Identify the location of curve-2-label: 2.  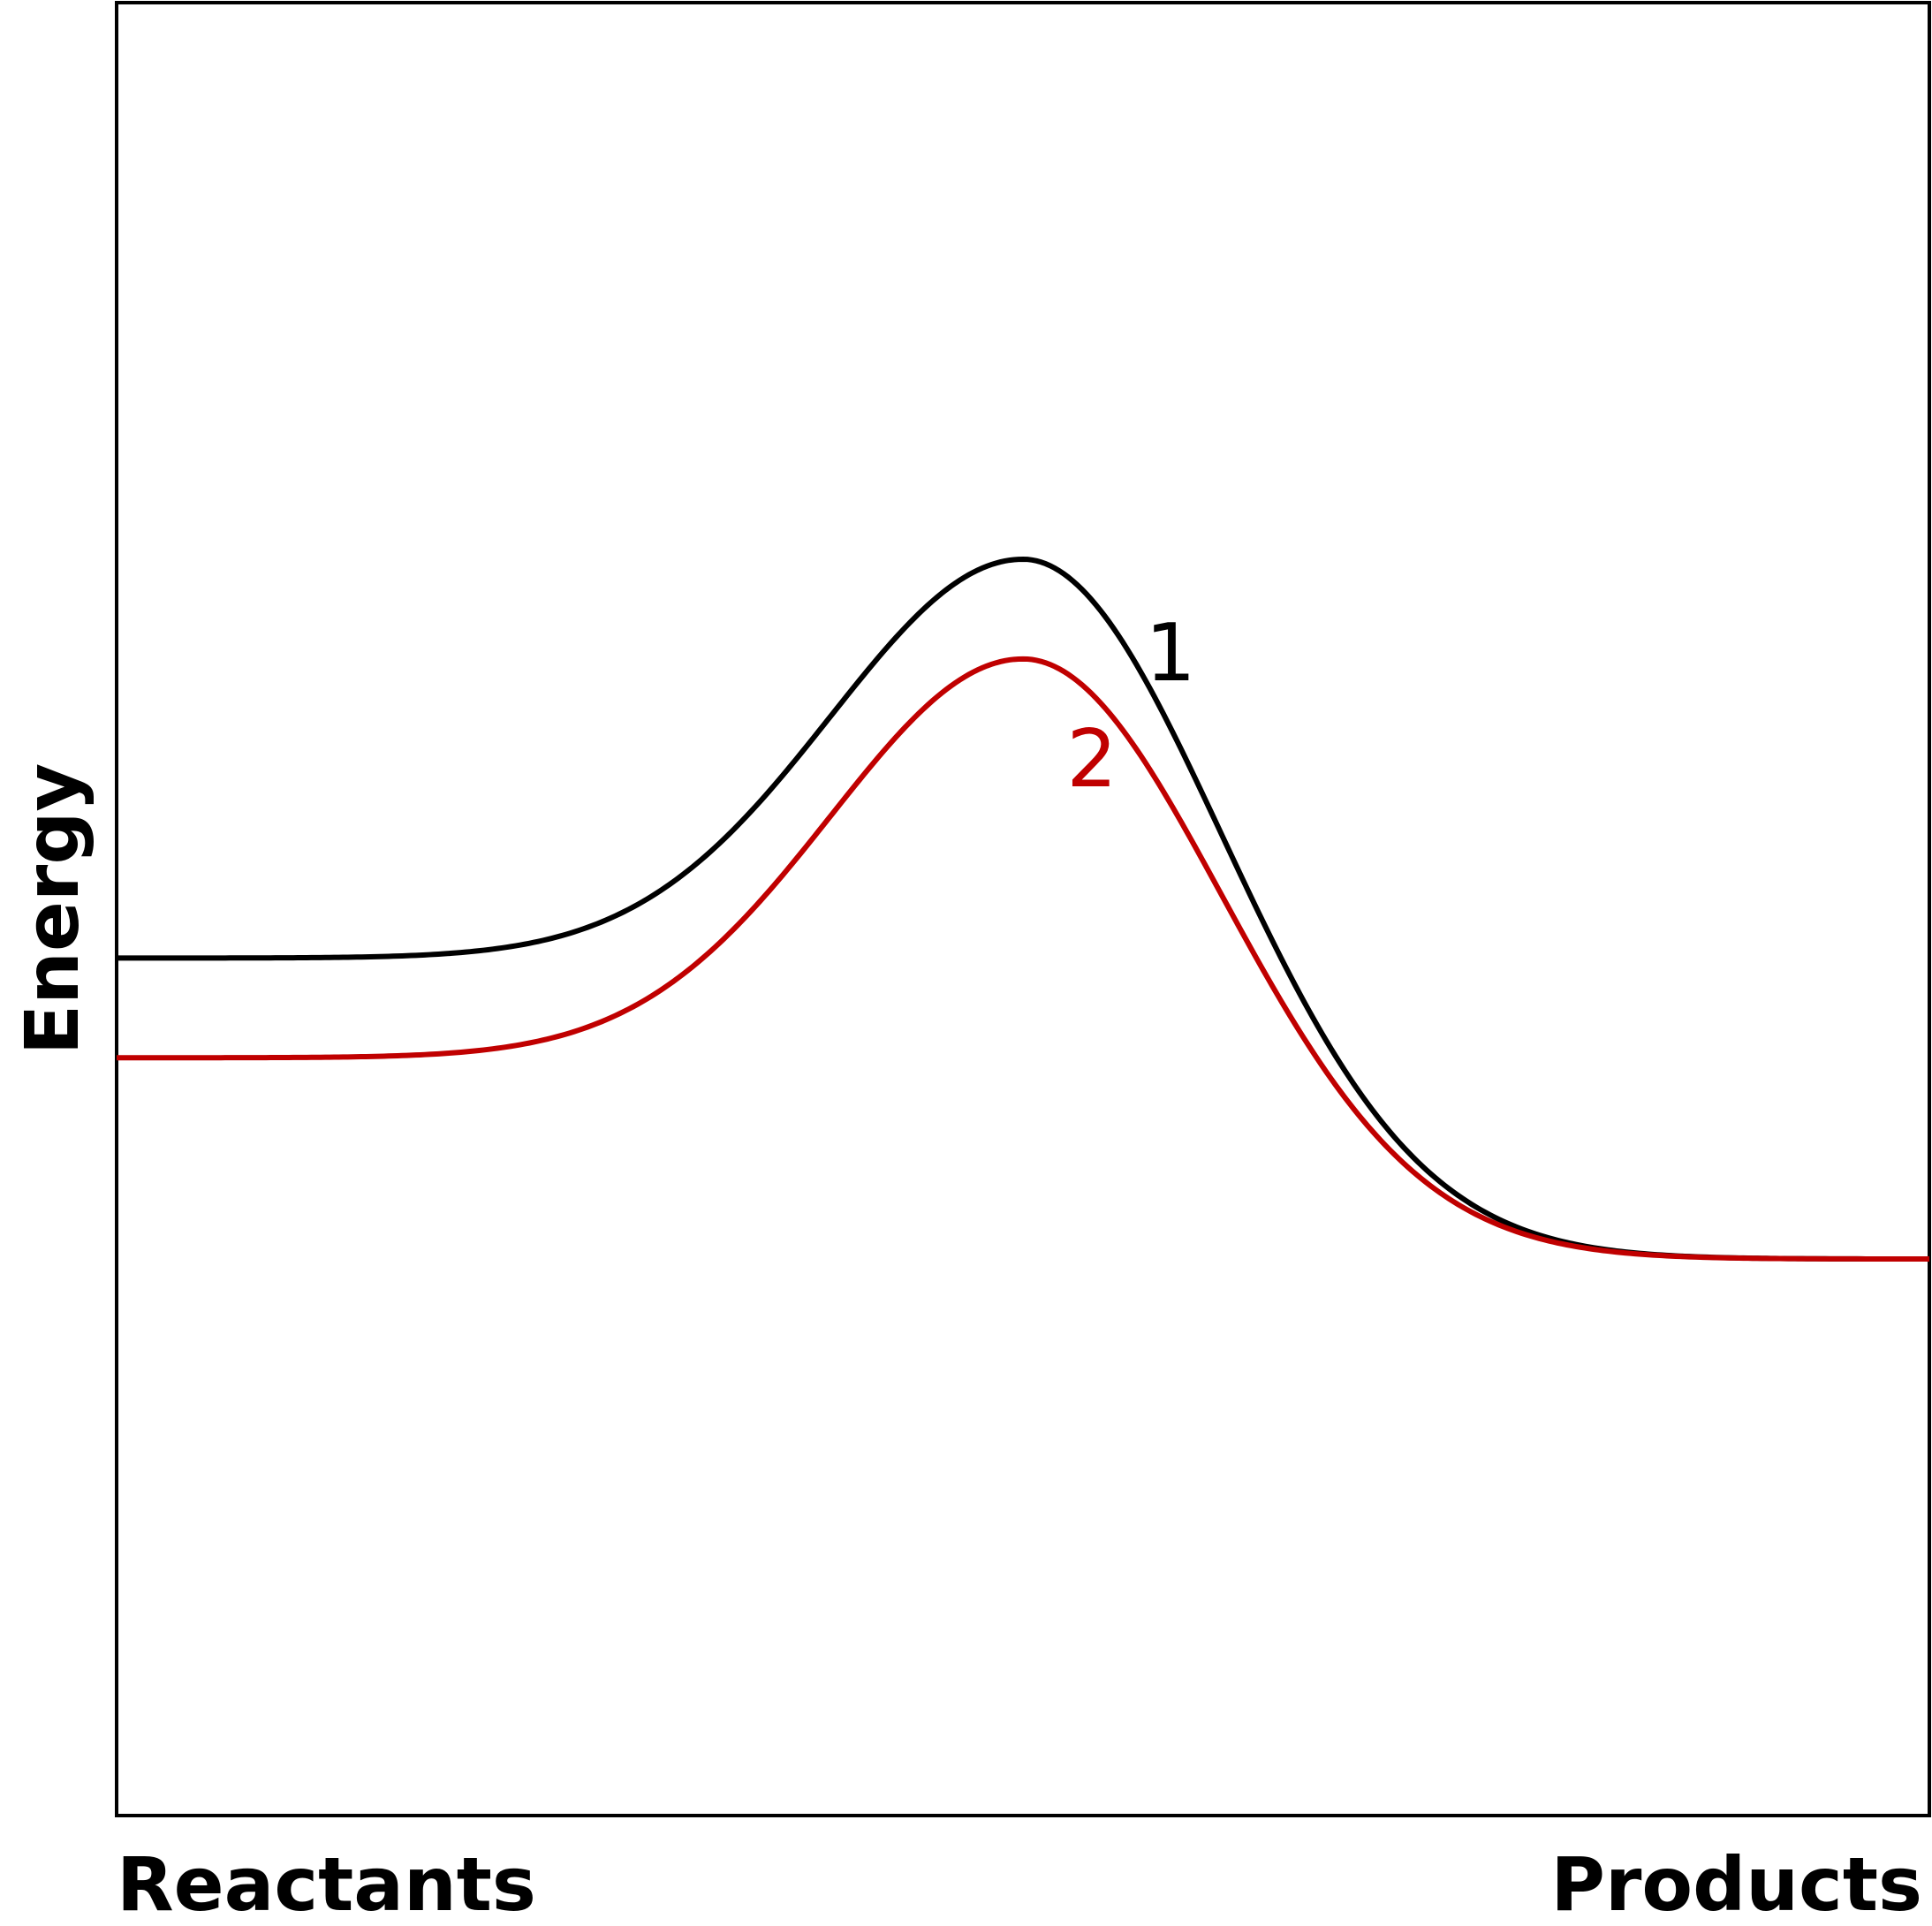
(1092, 759).